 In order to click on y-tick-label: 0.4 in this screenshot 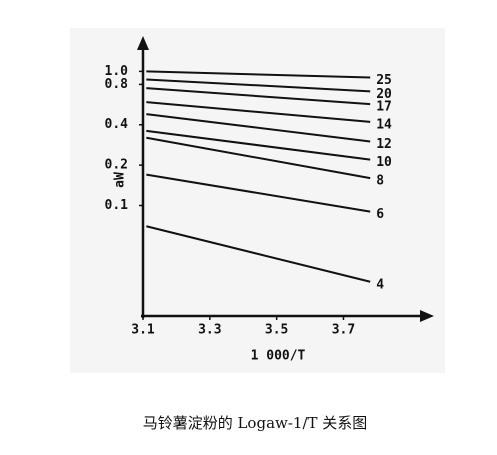, I will do `click(117, 124)`.